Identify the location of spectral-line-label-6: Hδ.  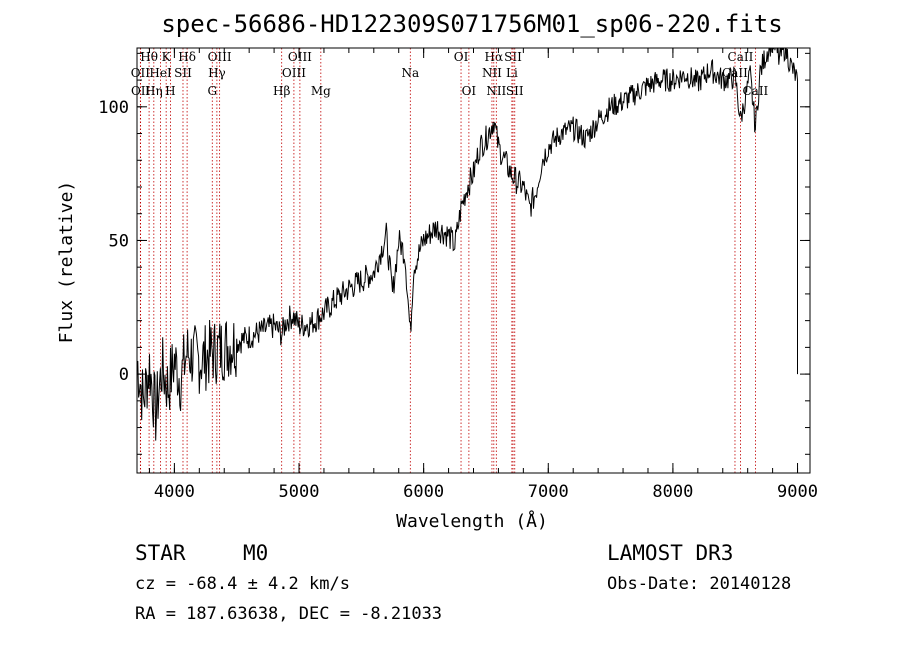
(187, 57).